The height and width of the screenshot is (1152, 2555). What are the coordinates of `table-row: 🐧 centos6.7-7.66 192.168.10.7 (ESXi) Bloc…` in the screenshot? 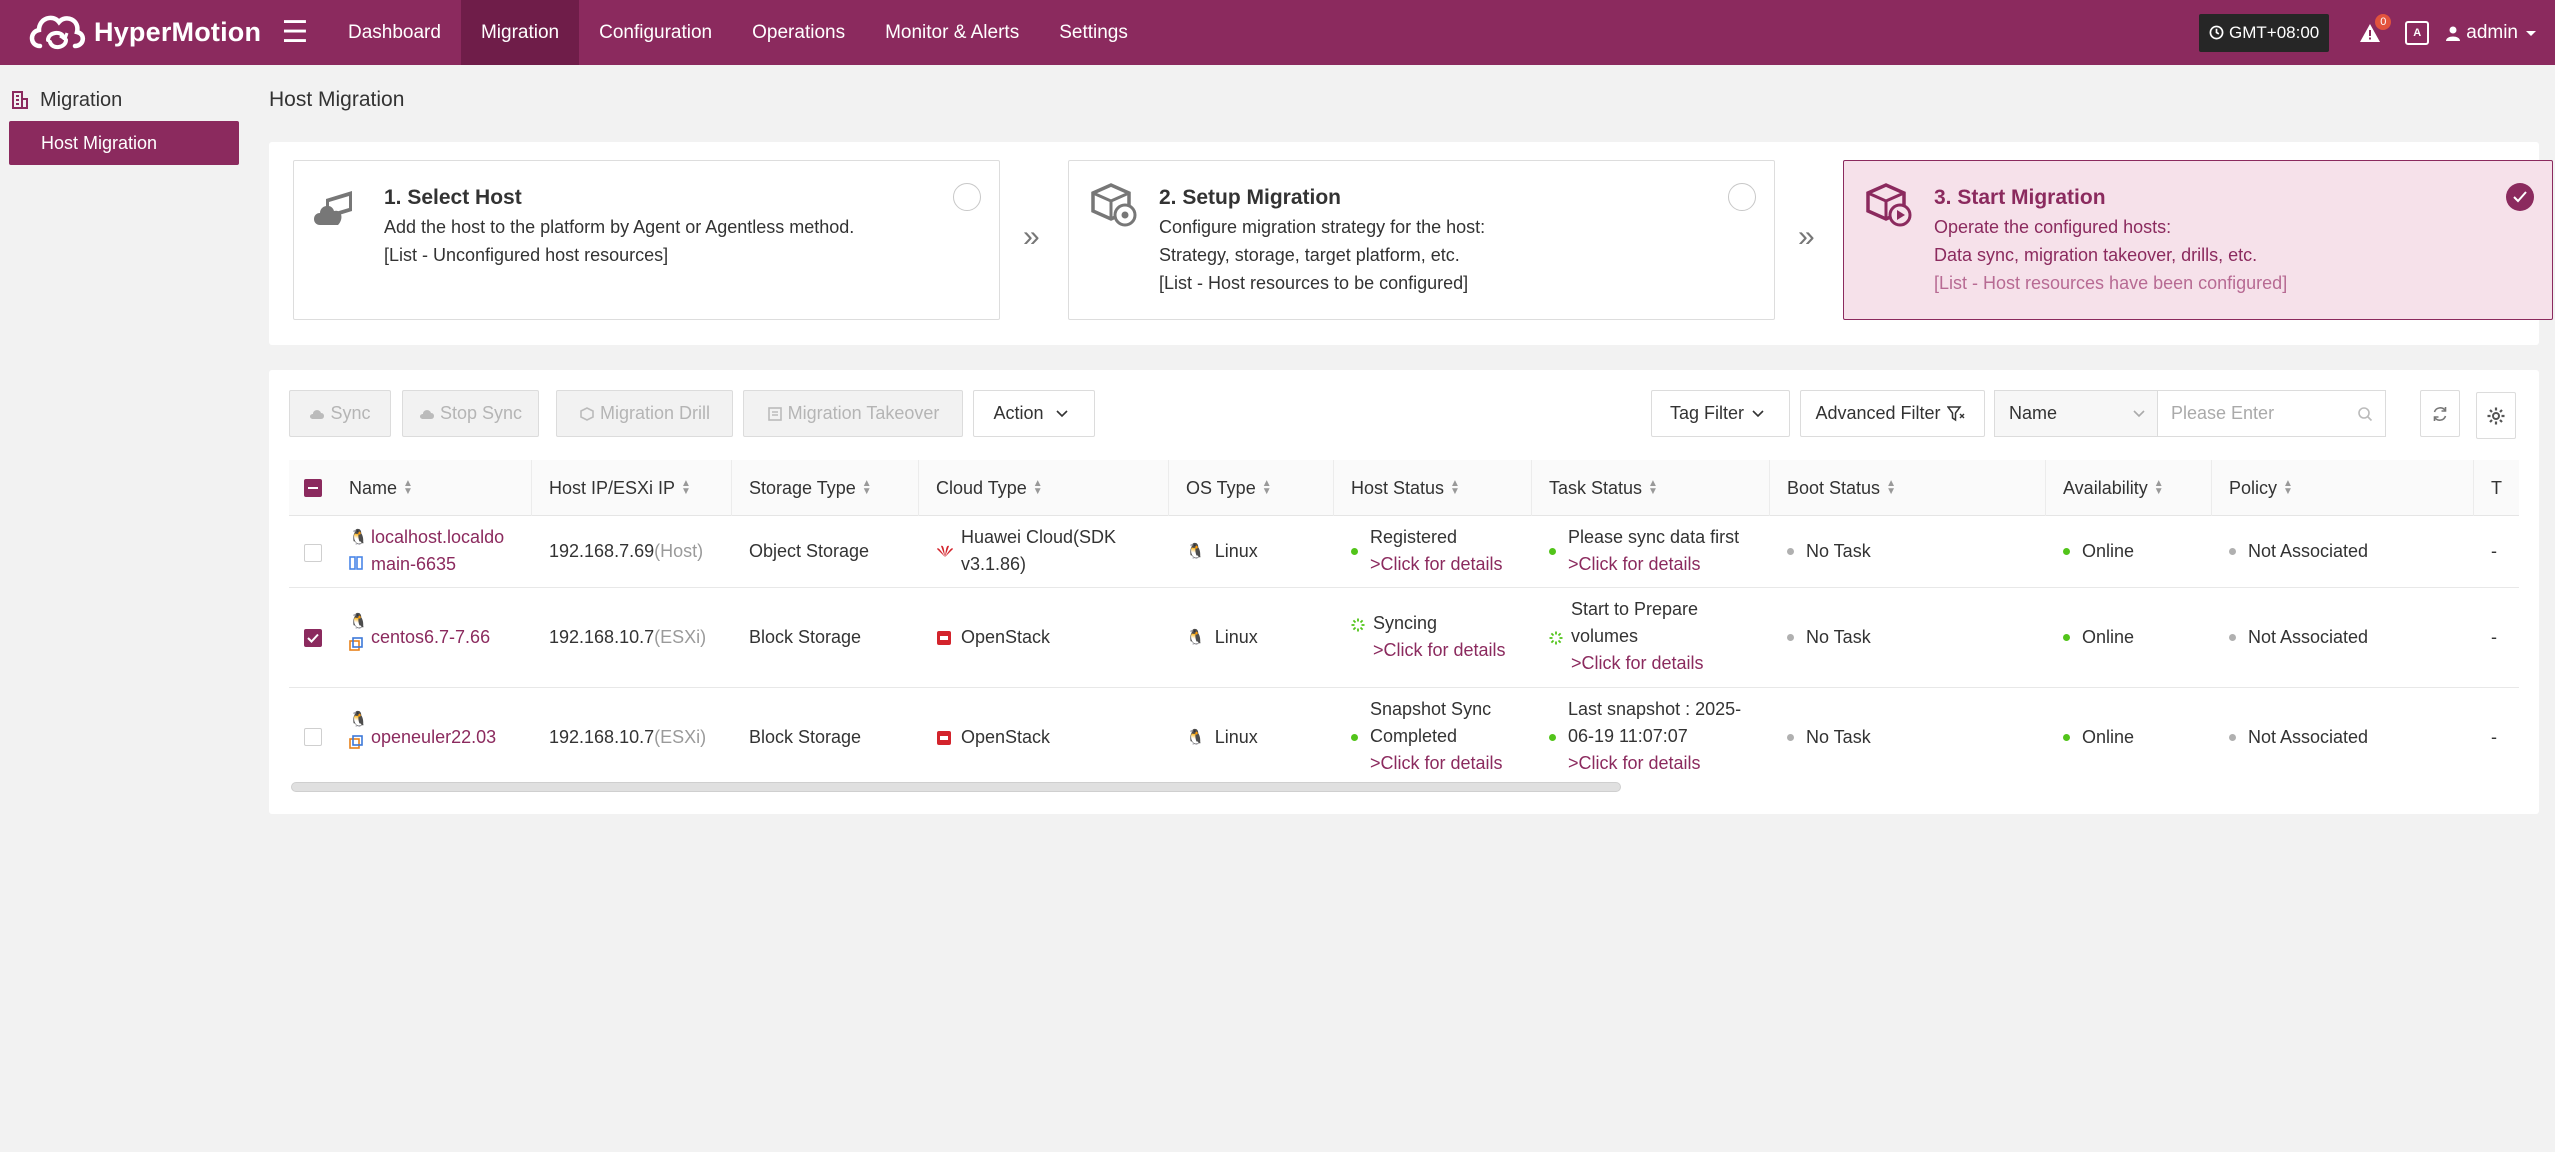 It's located at (1404, 638).